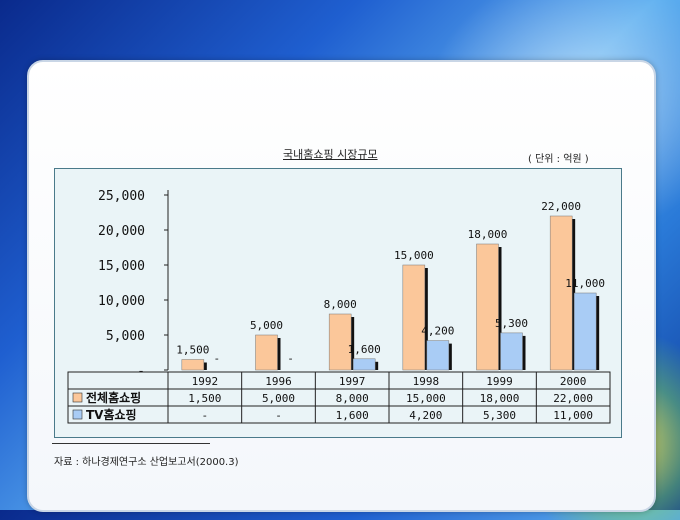 The height and width of the screenshot is (520, 680). Describe the element at coordinates (500, 398) in the screenshot. I see `table-cell: 18,000` at that location.